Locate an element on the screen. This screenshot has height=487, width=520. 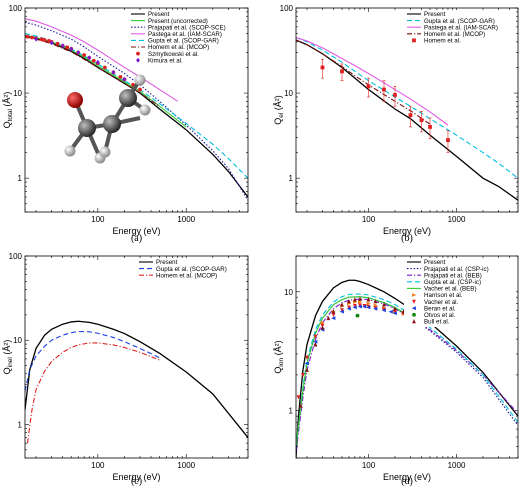
legend-entry: Kimura et al. is located at coordinates (165, 60).